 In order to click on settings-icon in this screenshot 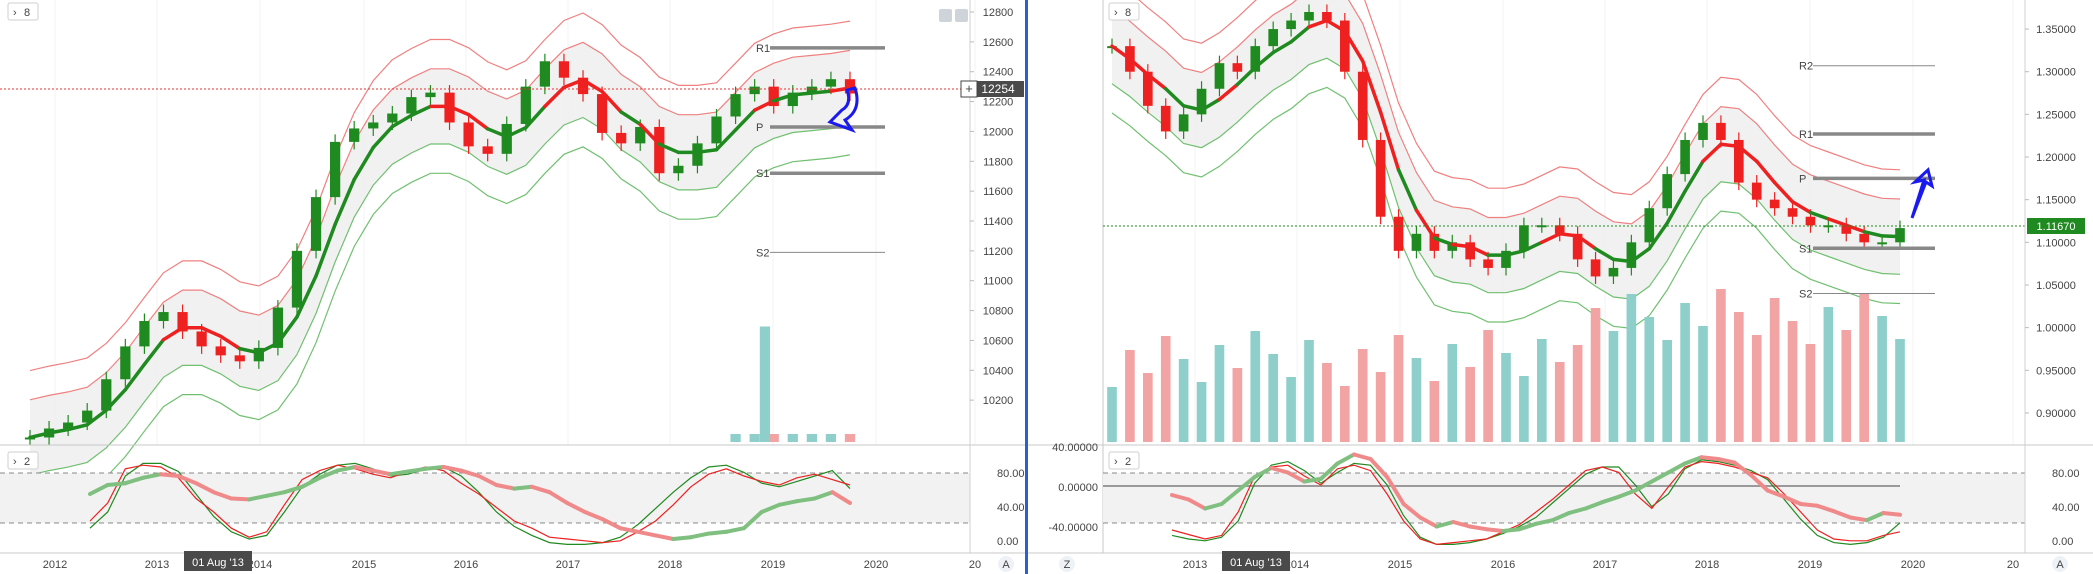, I will do `click(961, 15)`.